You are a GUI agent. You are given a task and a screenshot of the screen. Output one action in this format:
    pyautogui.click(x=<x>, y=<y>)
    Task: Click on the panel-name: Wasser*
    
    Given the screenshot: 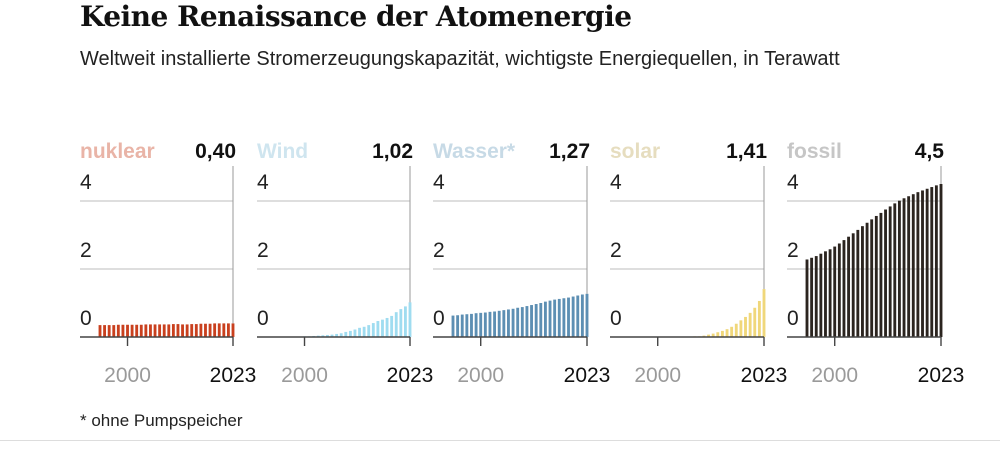 What is the action you would take?
    pyautogui.click(x=474, y=151)
    